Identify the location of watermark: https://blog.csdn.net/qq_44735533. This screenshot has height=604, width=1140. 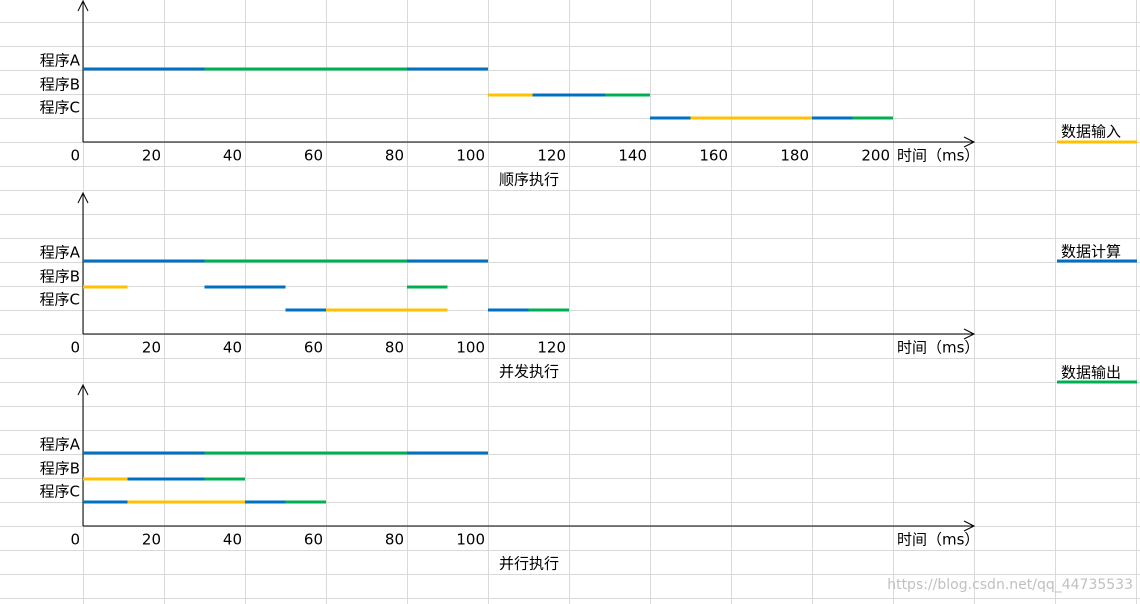
(1010, 585).